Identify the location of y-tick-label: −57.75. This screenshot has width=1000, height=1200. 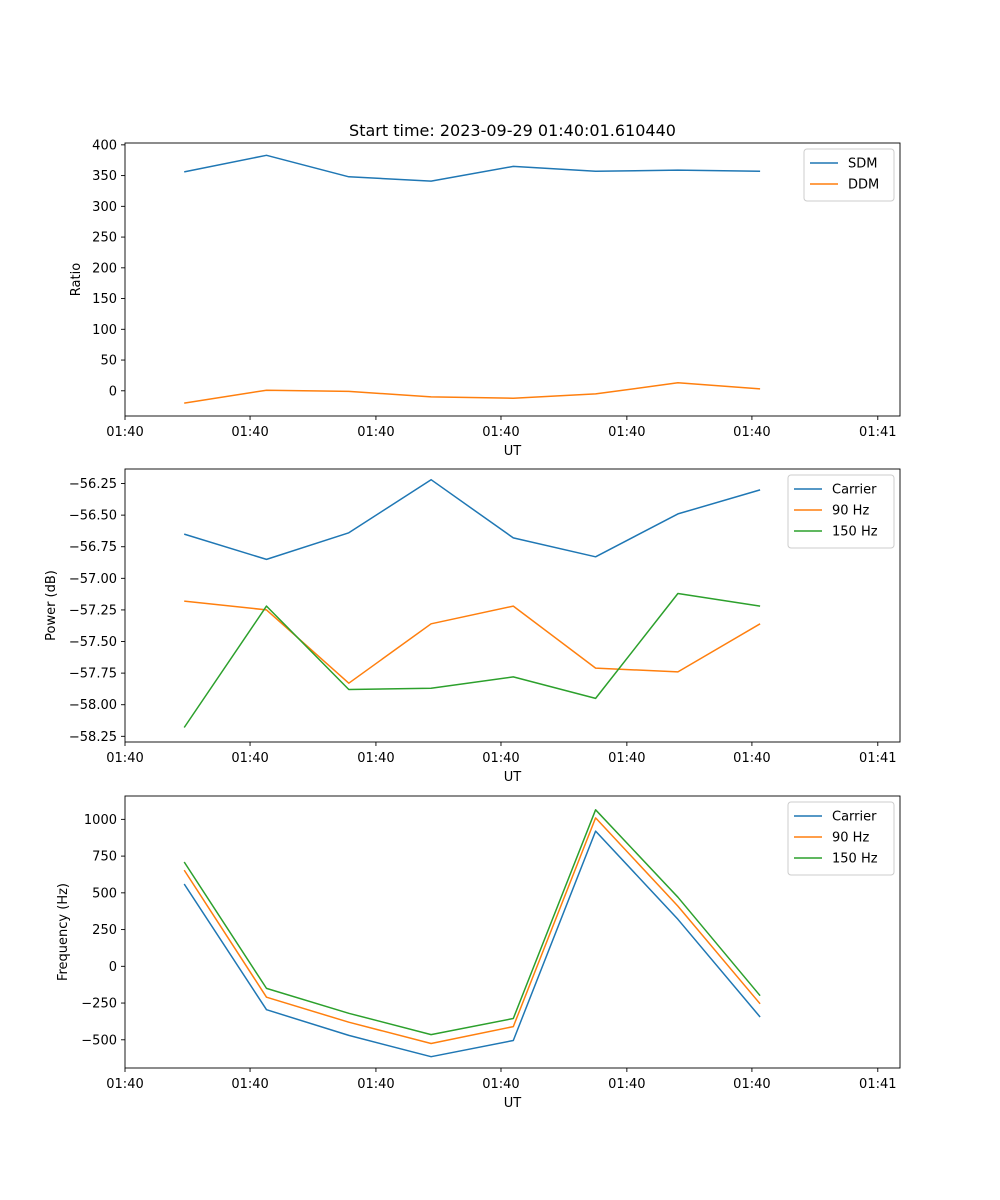
(93, 674).